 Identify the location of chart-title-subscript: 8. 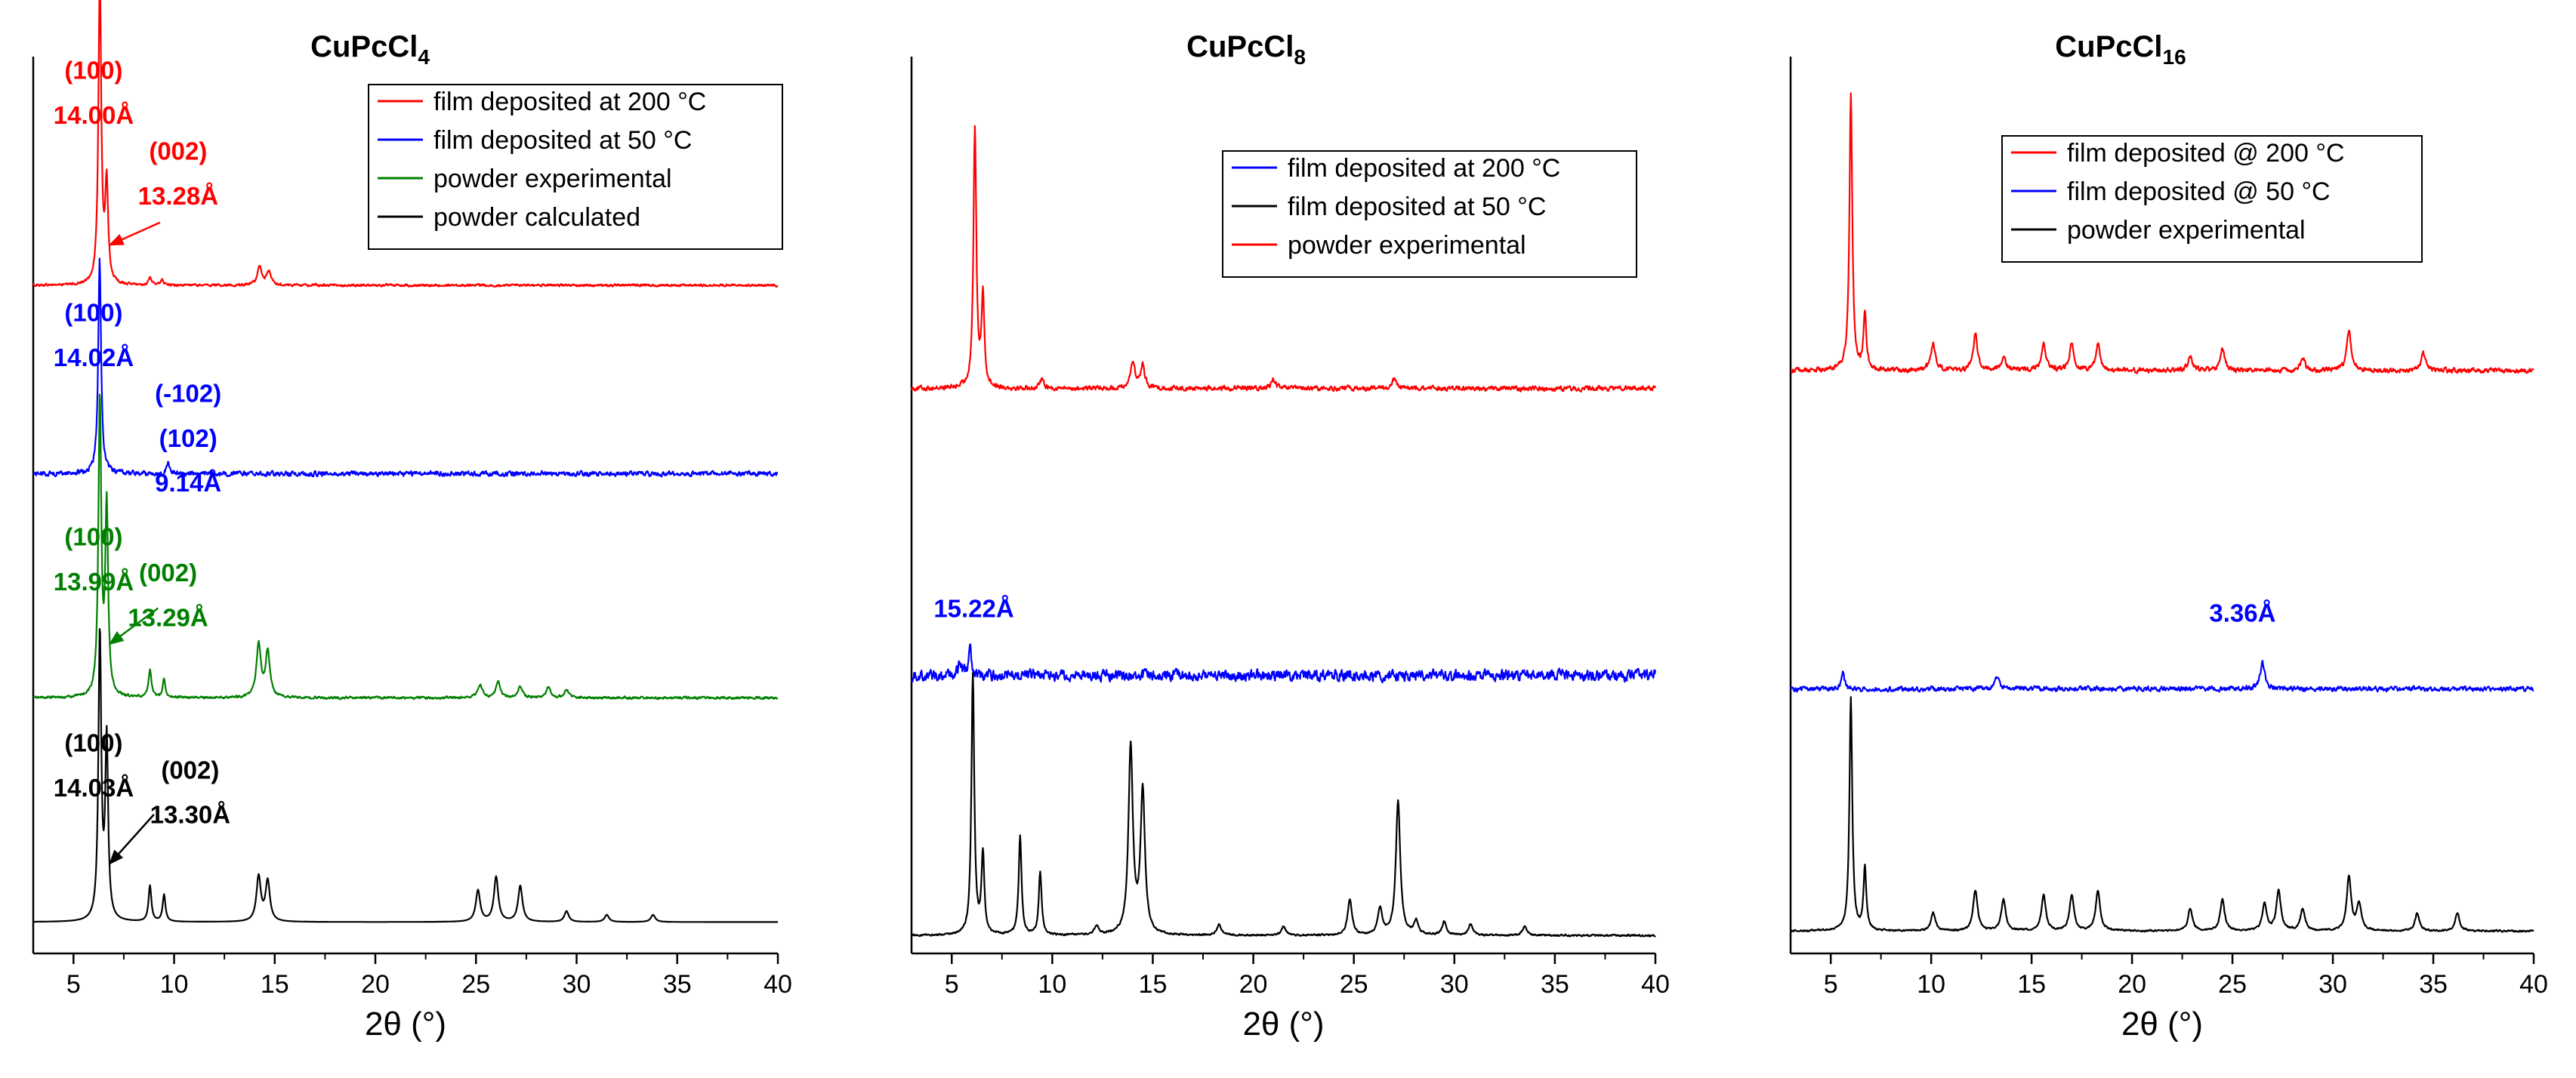
(1300, 57).